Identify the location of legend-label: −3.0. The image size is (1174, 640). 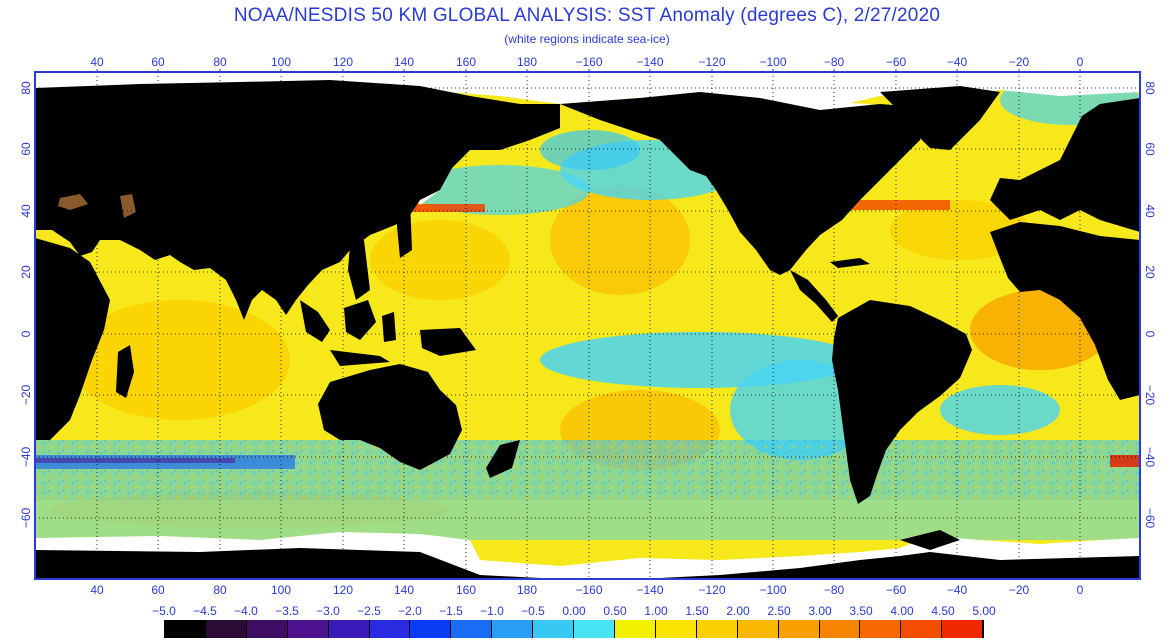
(328, 611).